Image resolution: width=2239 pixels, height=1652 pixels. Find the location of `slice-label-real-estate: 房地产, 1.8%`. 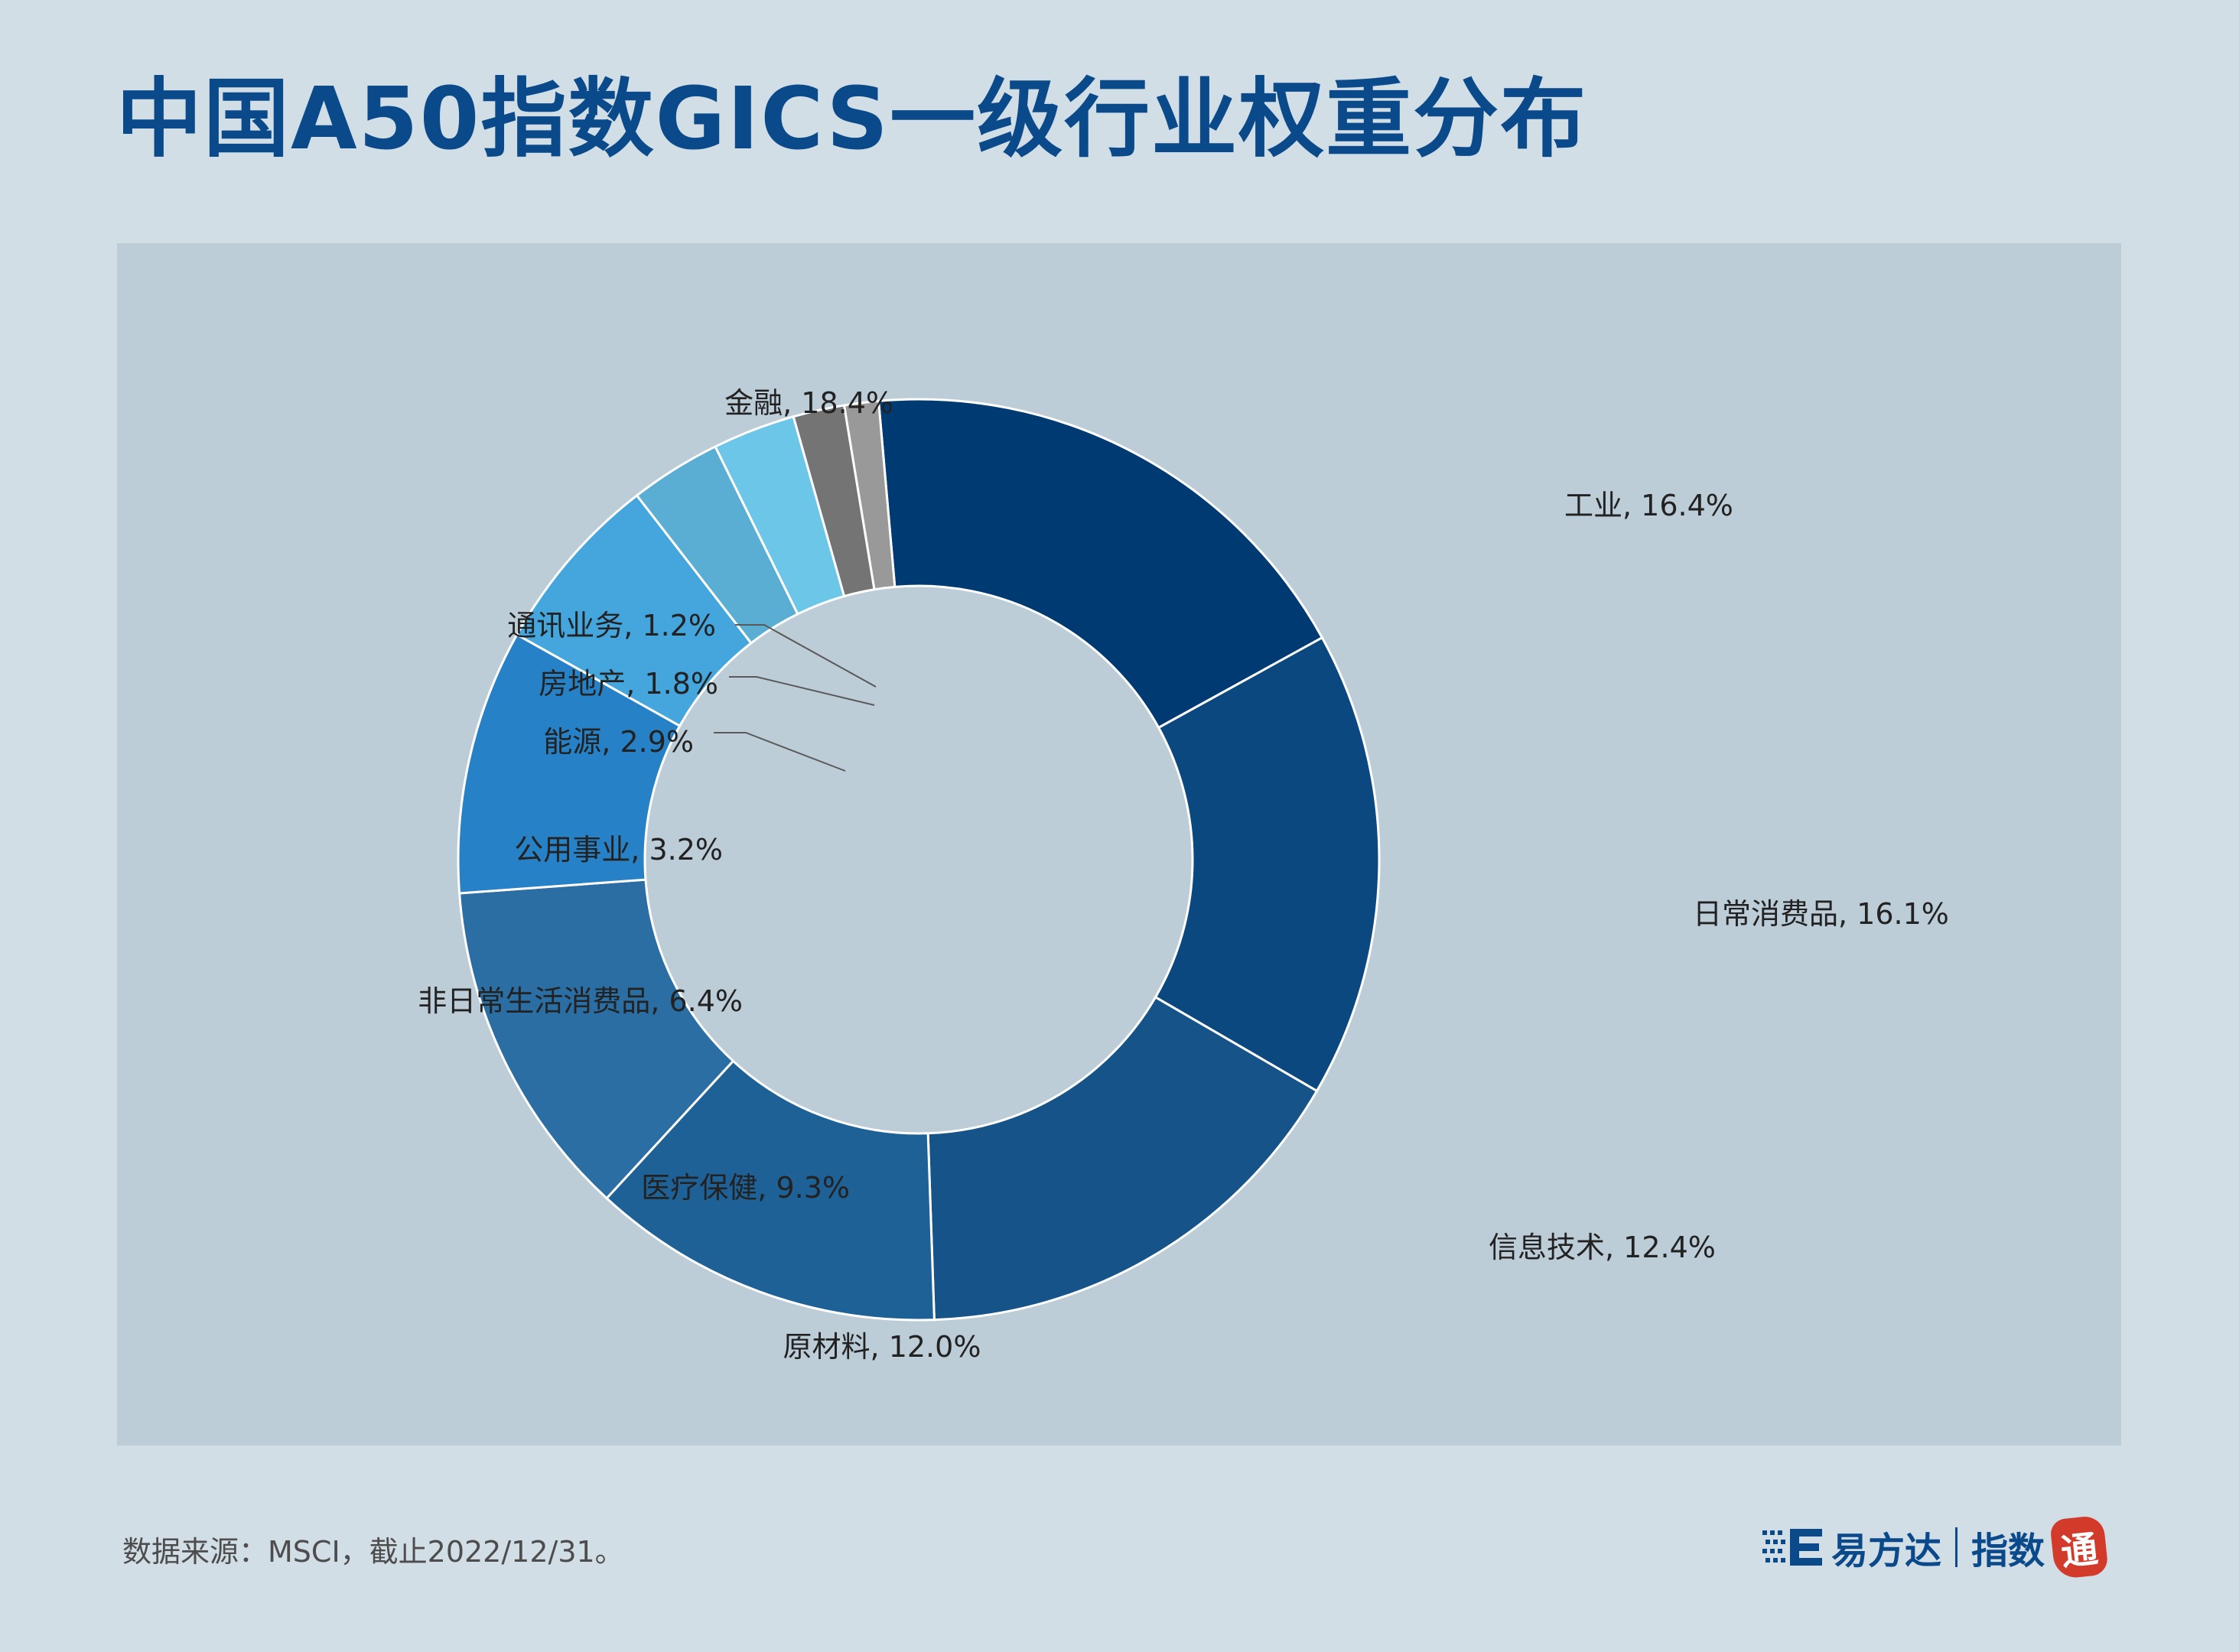

slice-label-real-estate: 房地产, 1.8% is located at coordinates (628, 684).